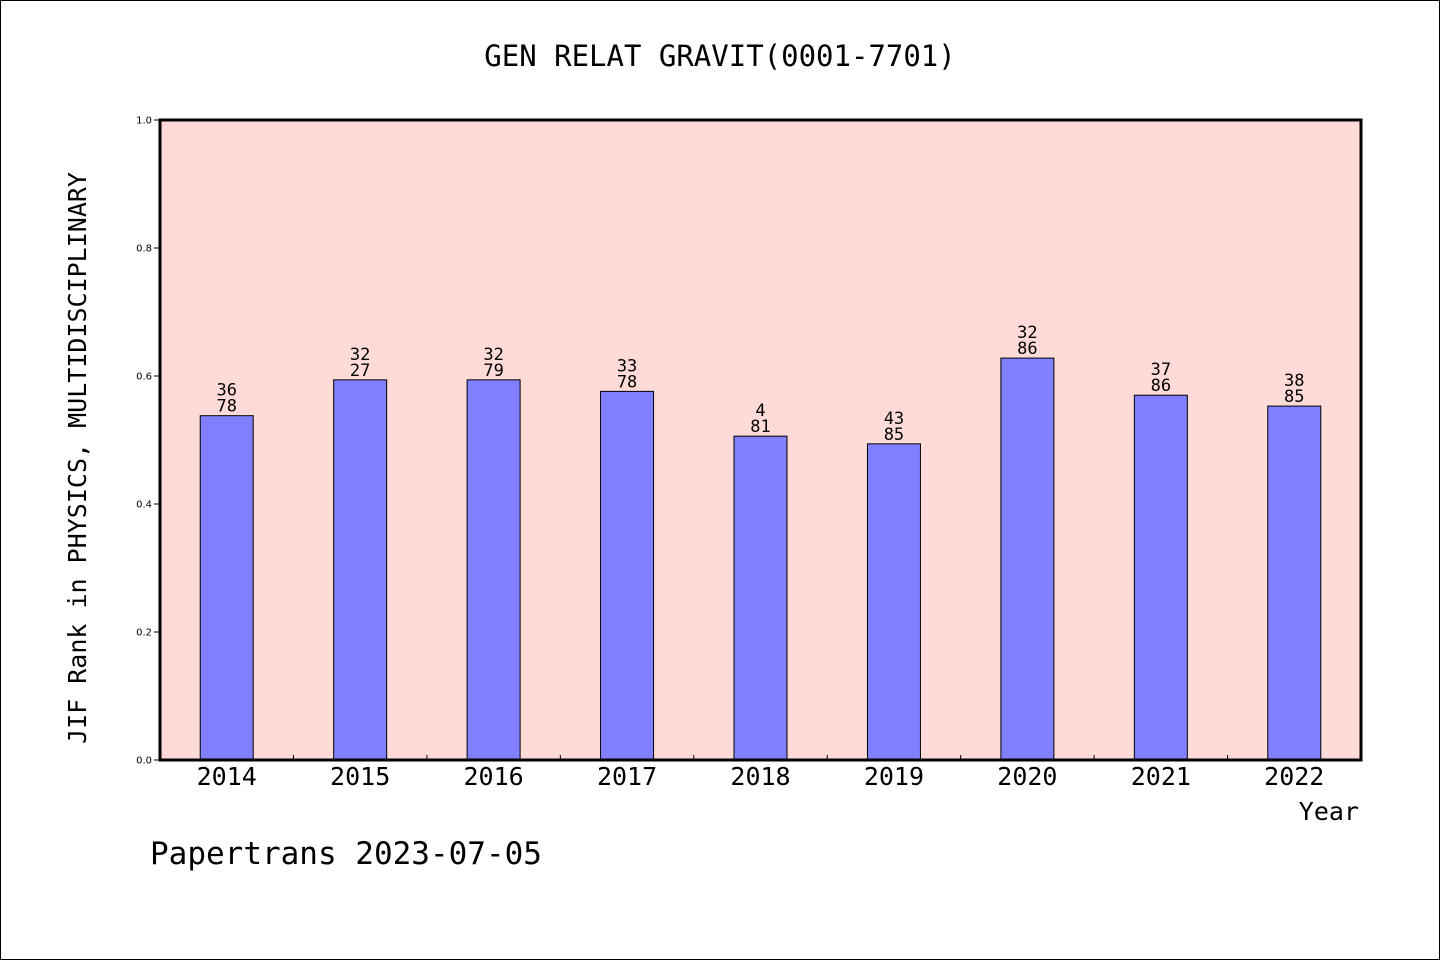  I want to click on y-axis: 0.0 0.2 0.4 0.6 0.8 1.0, so click(148, 441).